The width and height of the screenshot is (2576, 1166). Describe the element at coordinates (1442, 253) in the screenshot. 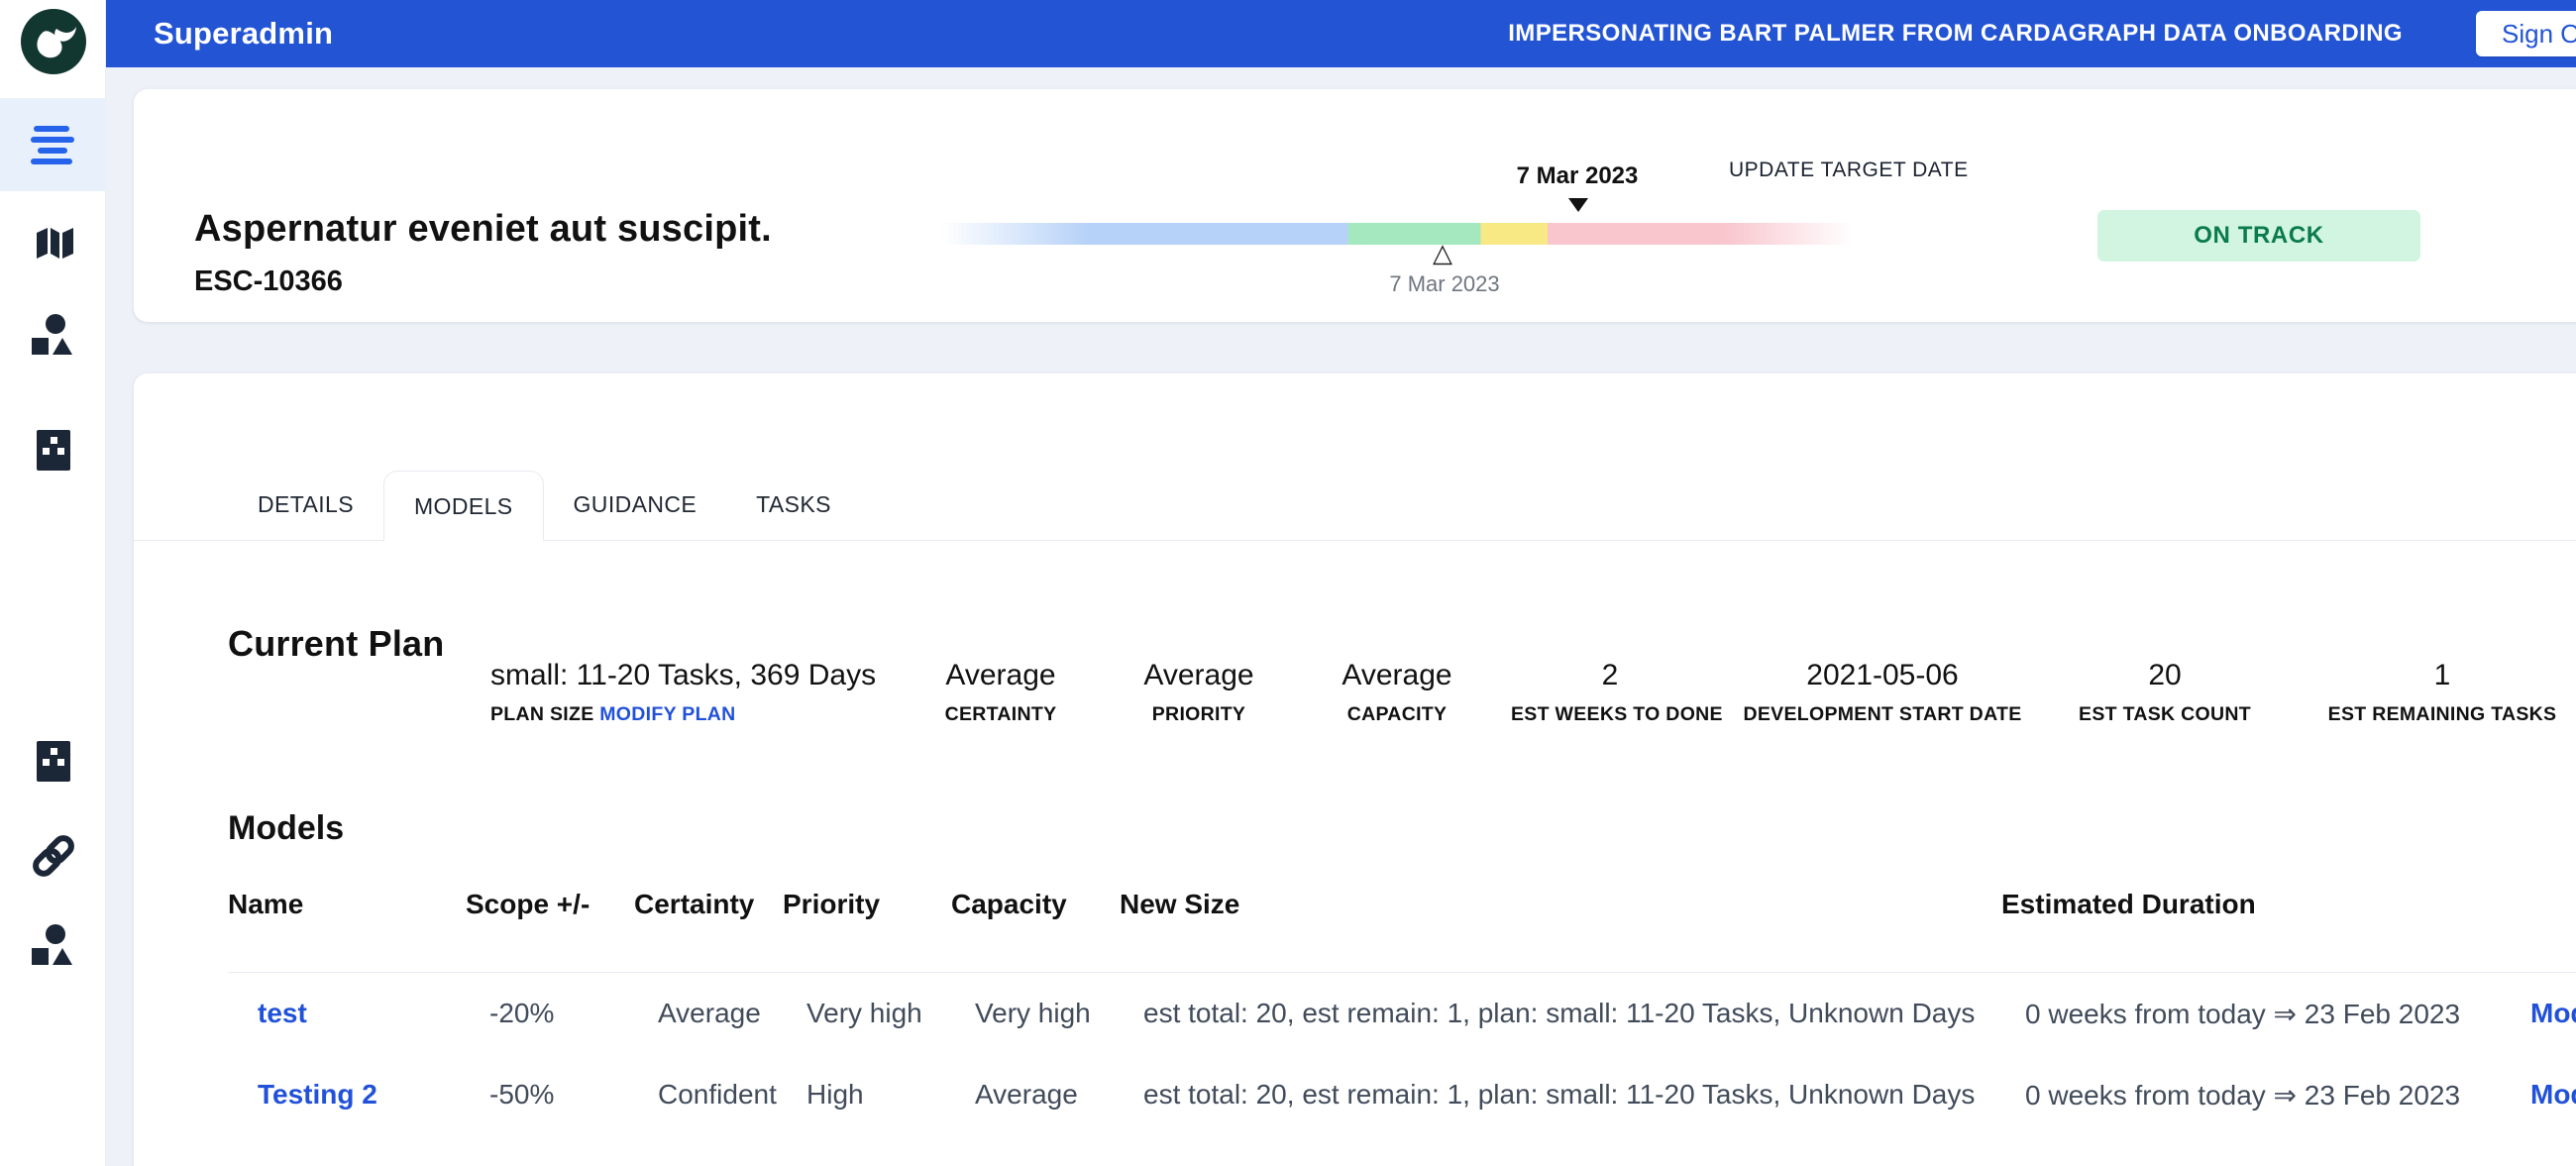

I see `timeline-projected-marker-icon: △` at that location.